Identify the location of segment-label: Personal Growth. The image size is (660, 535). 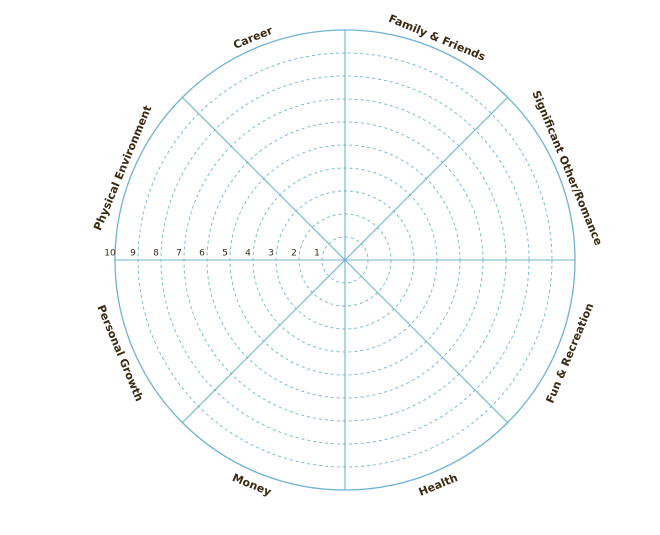
(119, 353).